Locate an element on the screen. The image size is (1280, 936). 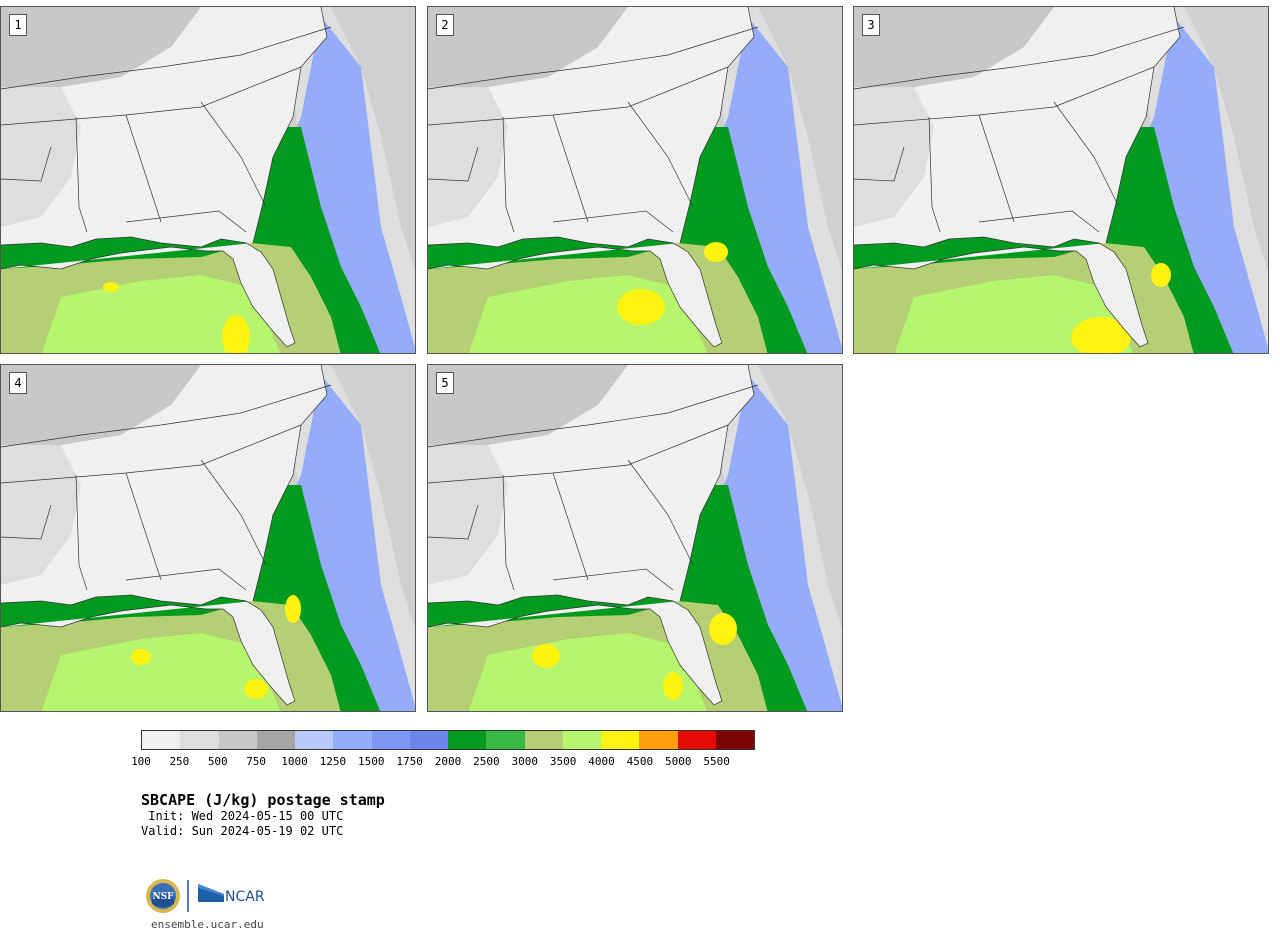
ncar-logo-icon: NCAR is located at coordinates (231, 894).